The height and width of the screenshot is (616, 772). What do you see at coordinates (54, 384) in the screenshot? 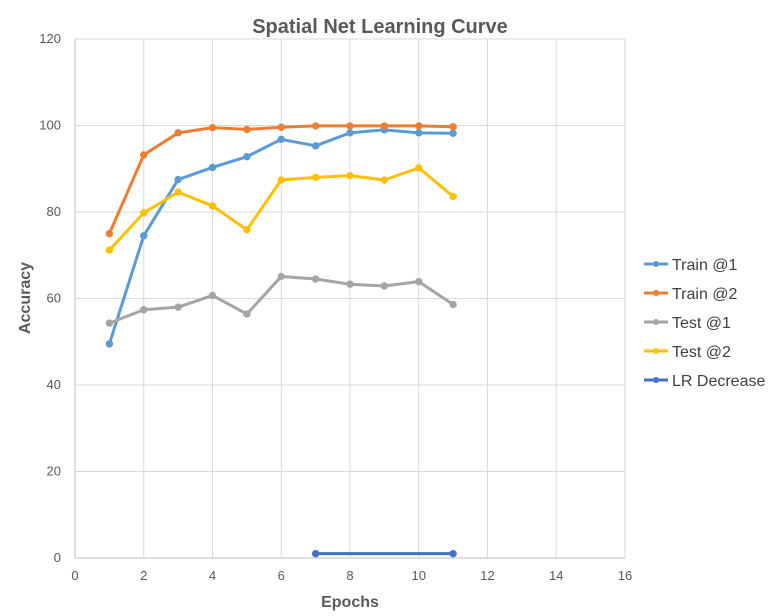
I see `y-tick-label: 40` at bounding box center [54, 384].